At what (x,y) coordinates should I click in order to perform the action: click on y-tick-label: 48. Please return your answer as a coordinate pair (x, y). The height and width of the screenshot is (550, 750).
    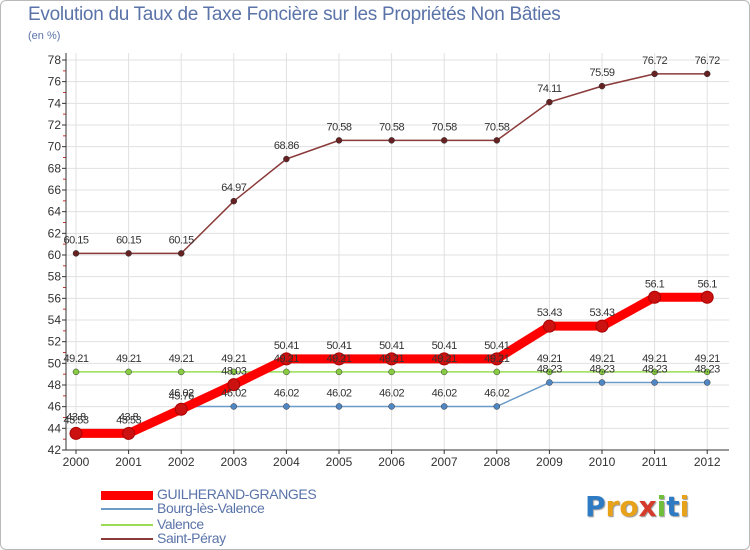
    Looking at the image, I should click on (55, 385).